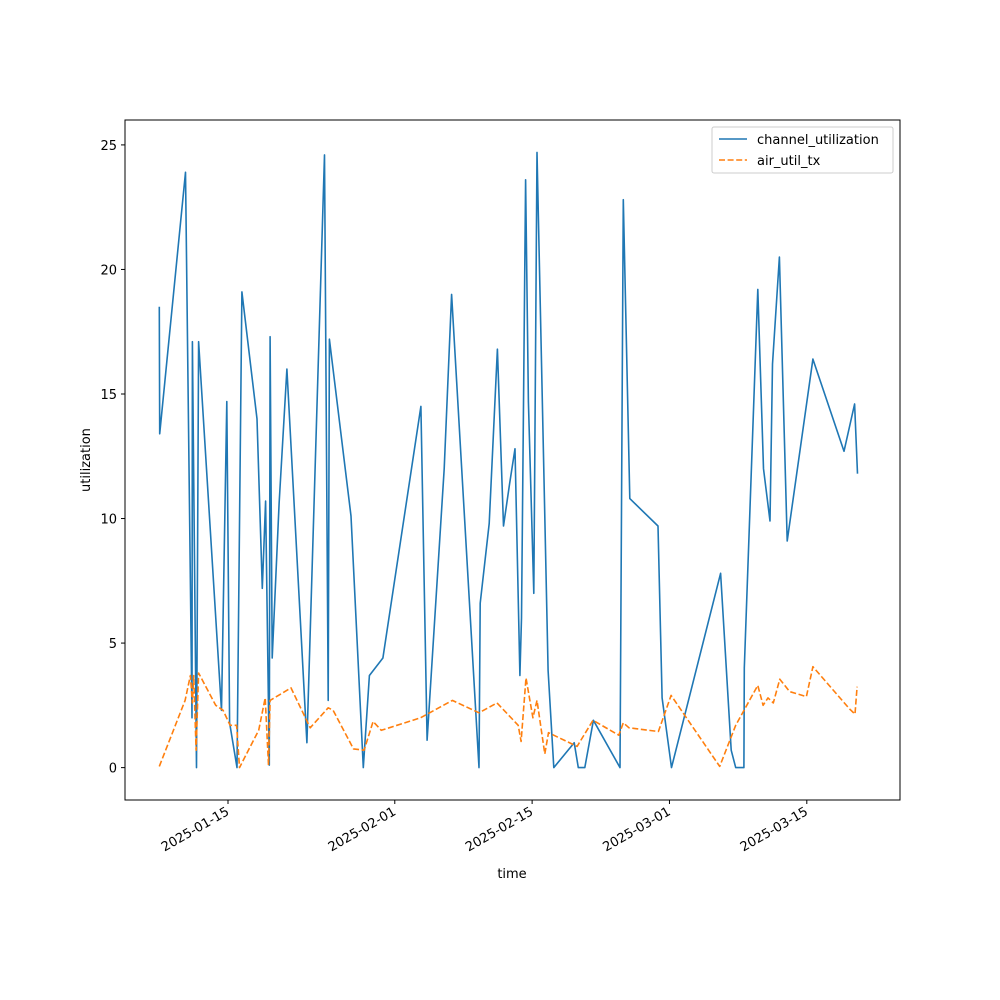 This screenshot has height=1000, width=1000. Describe the element at coordinates (789, 161) in the screenshot. I see `legend-label-air-util-tx: air_util_tx` at that location.